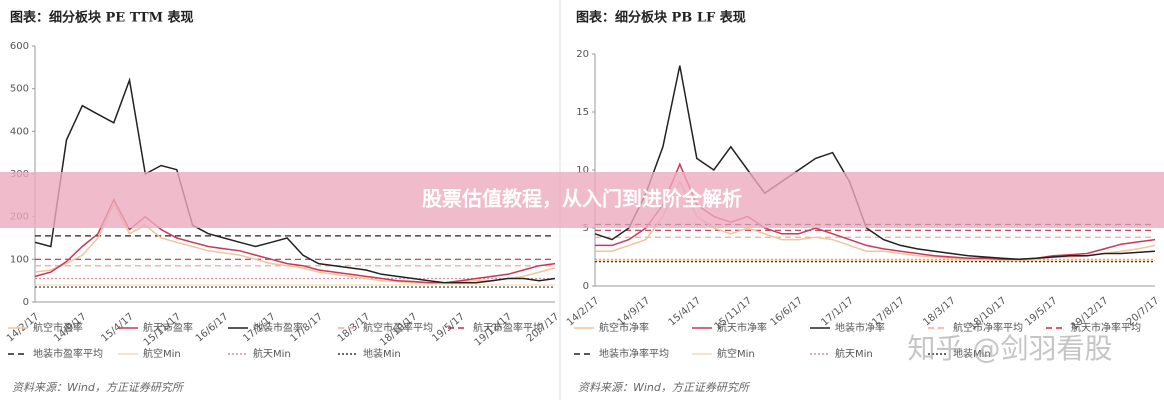  I want to click on banner-bg, so click(582, 200).